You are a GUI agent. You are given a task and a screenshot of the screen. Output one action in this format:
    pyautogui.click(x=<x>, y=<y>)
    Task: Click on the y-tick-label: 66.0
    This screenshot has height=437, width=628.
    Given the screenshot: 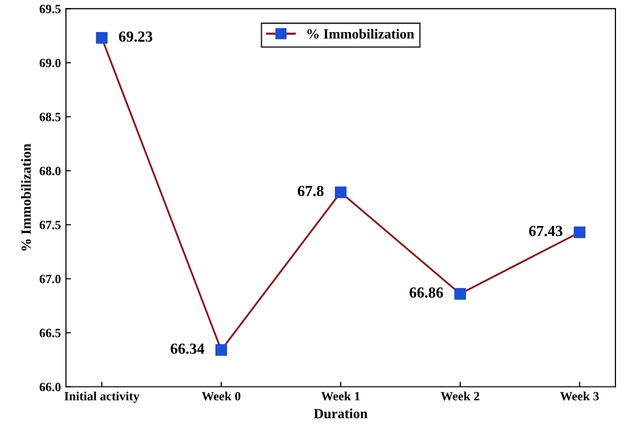 What is the action you would take?
    pyautogui.click(x=50, y=387)
    